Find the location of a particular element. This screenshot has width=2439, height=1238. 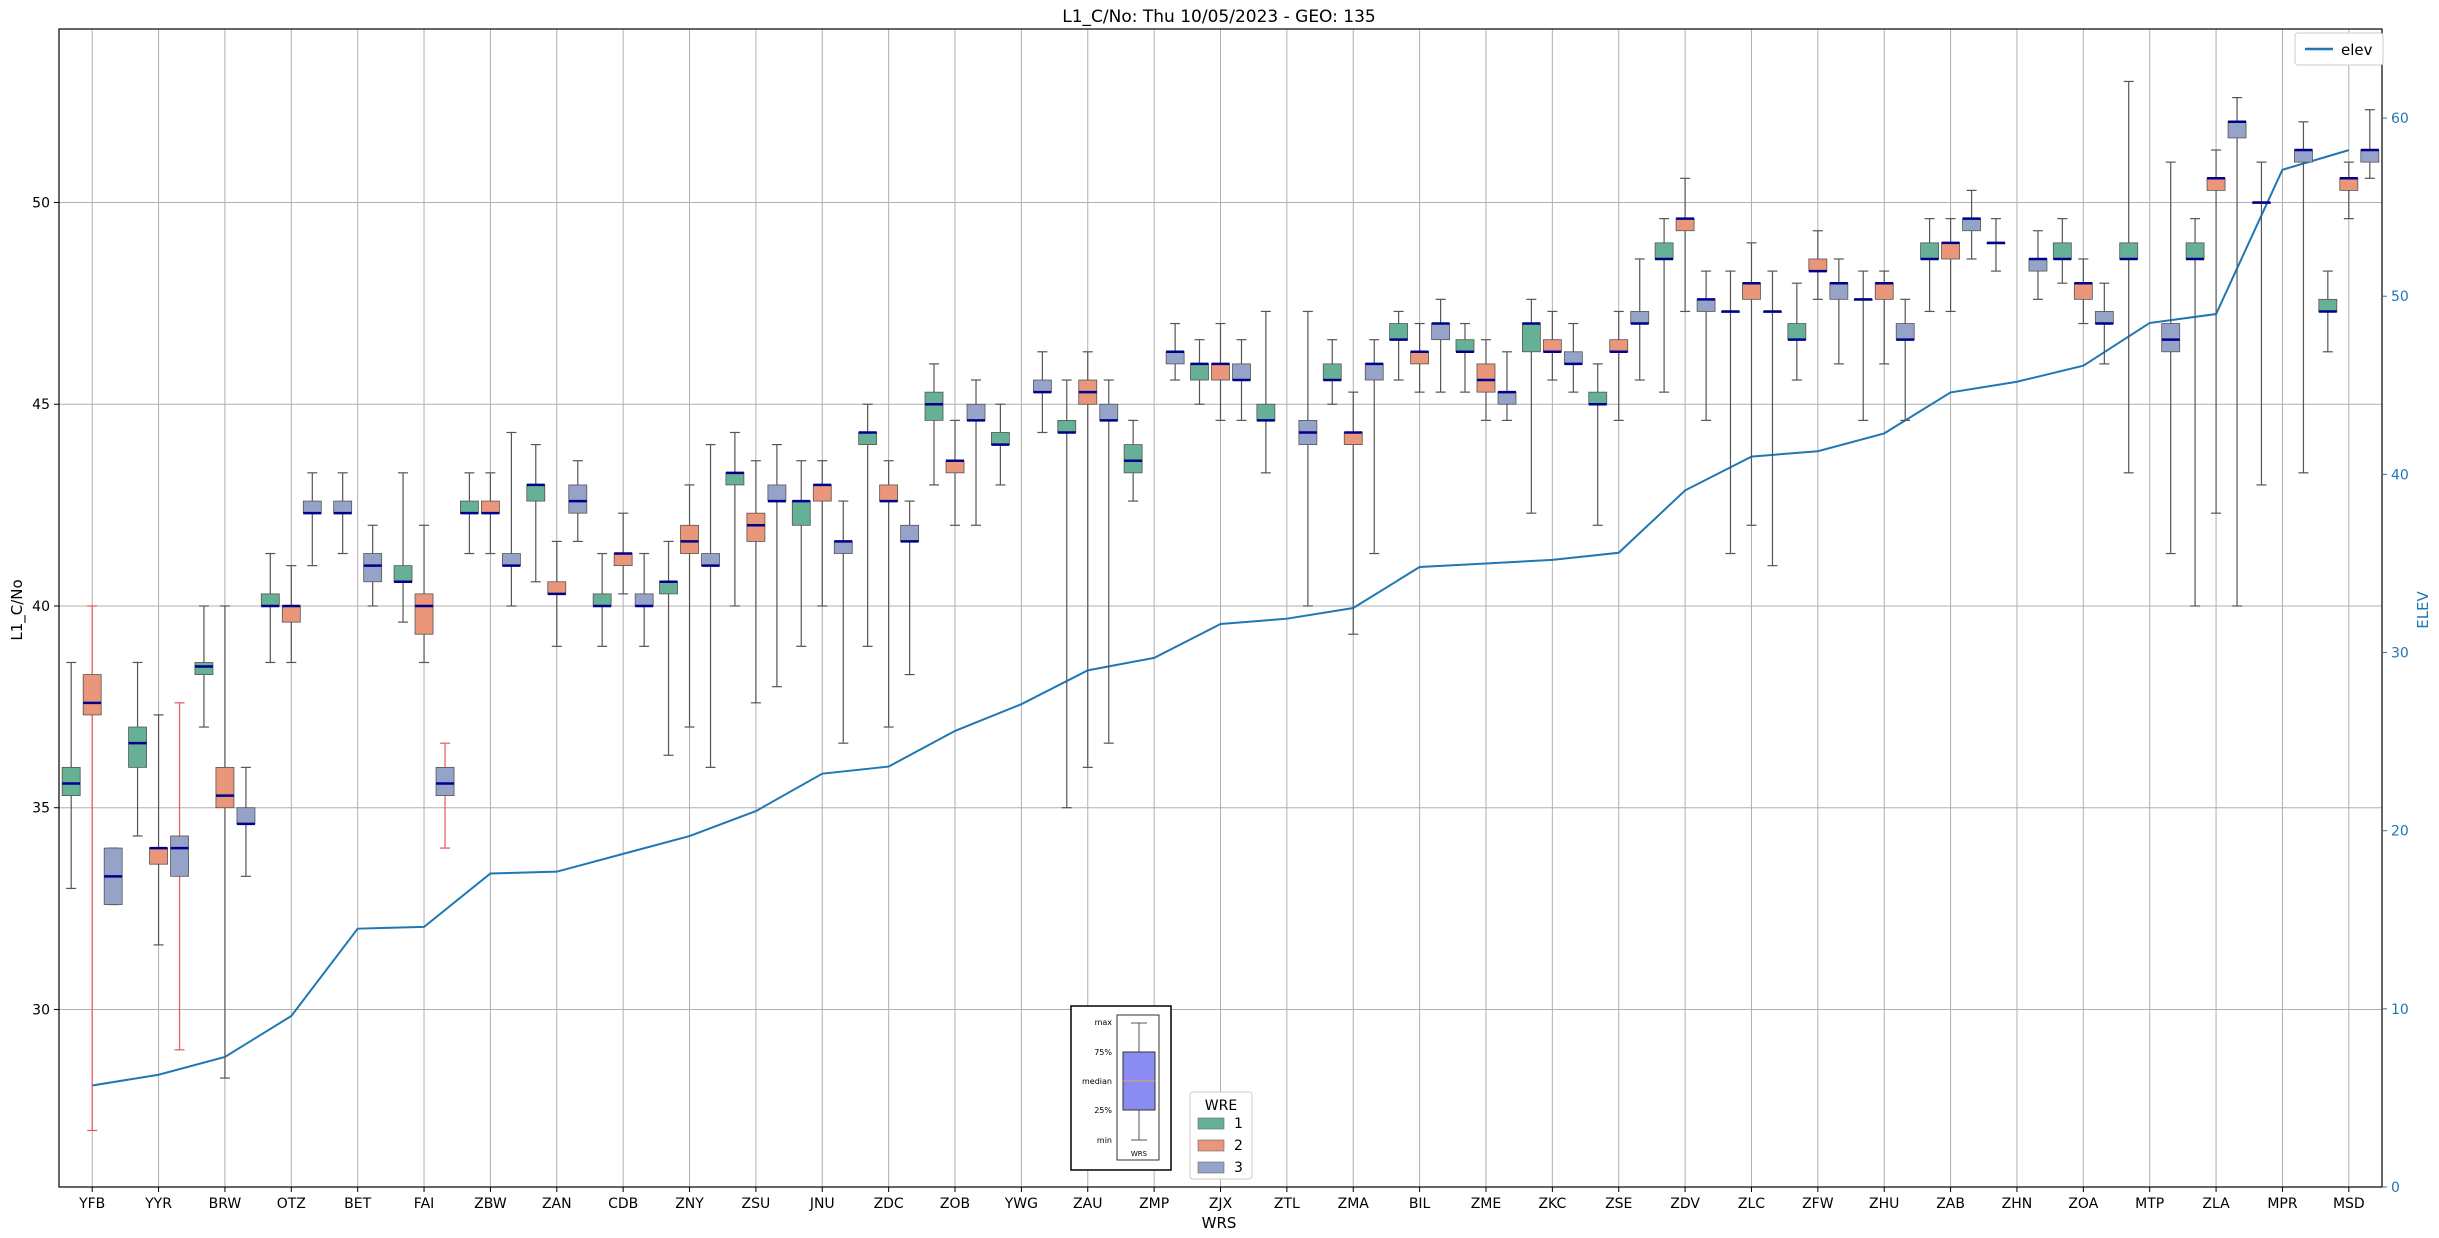

x-tick-label: ZKC is located at coordinates (1552, 1204).